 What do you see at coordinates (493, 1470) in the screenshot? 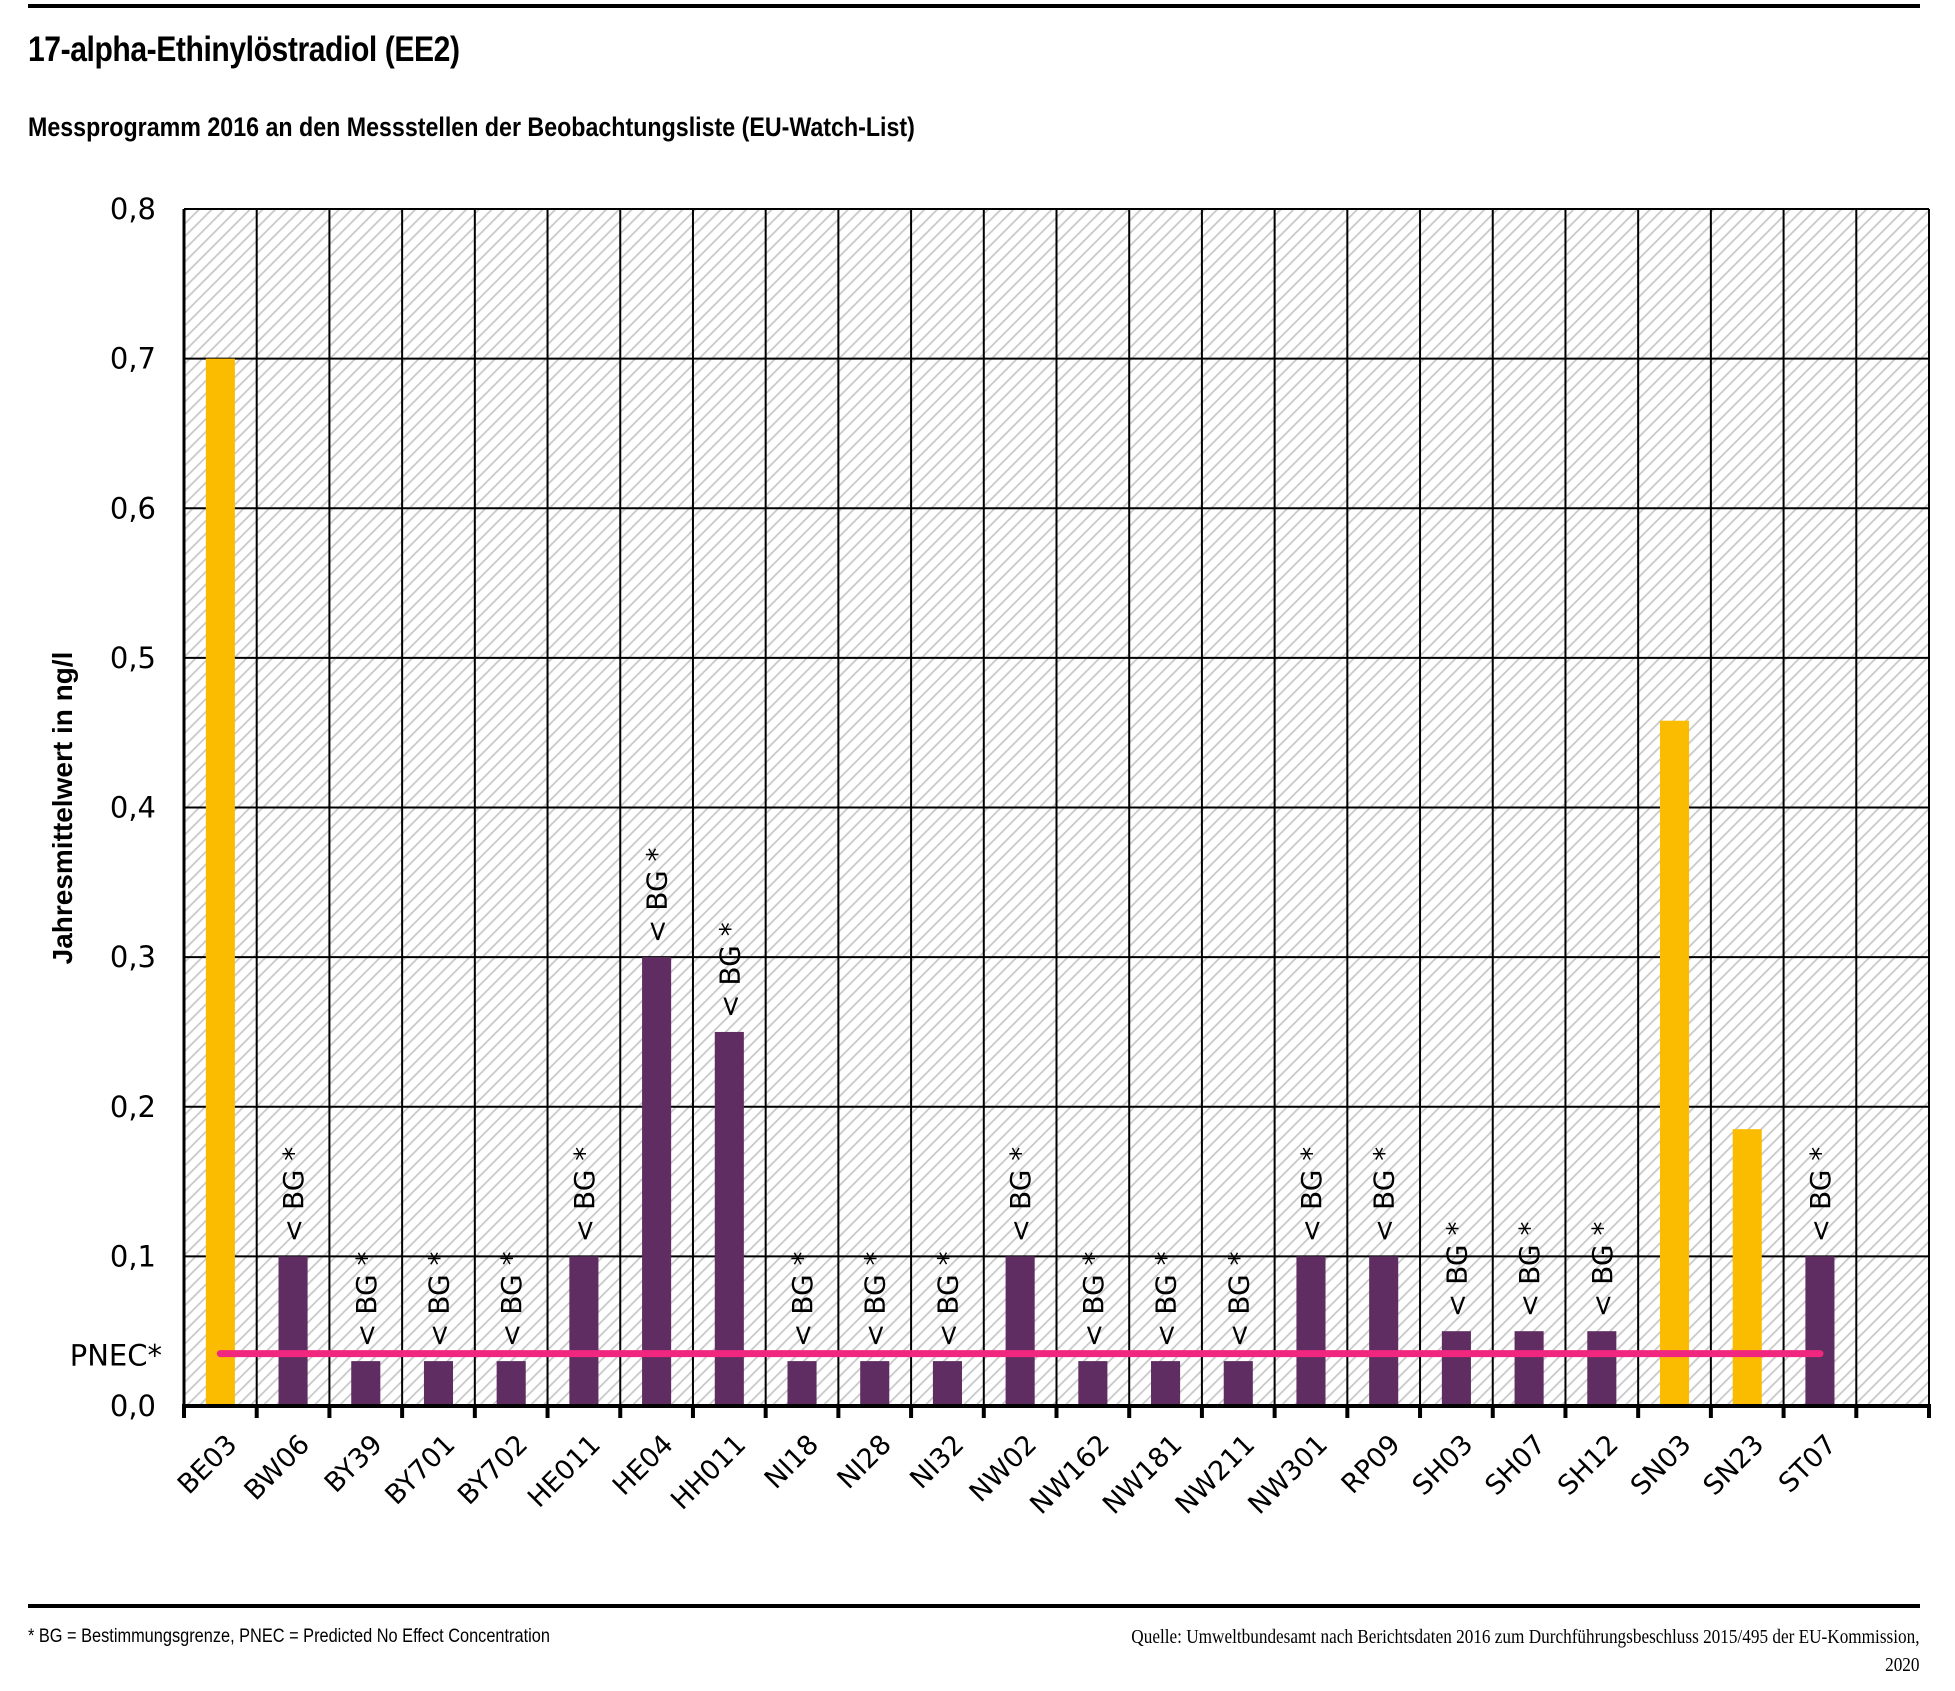
I see `x-tick-label: BY702` at bounding box center [493, 1470].